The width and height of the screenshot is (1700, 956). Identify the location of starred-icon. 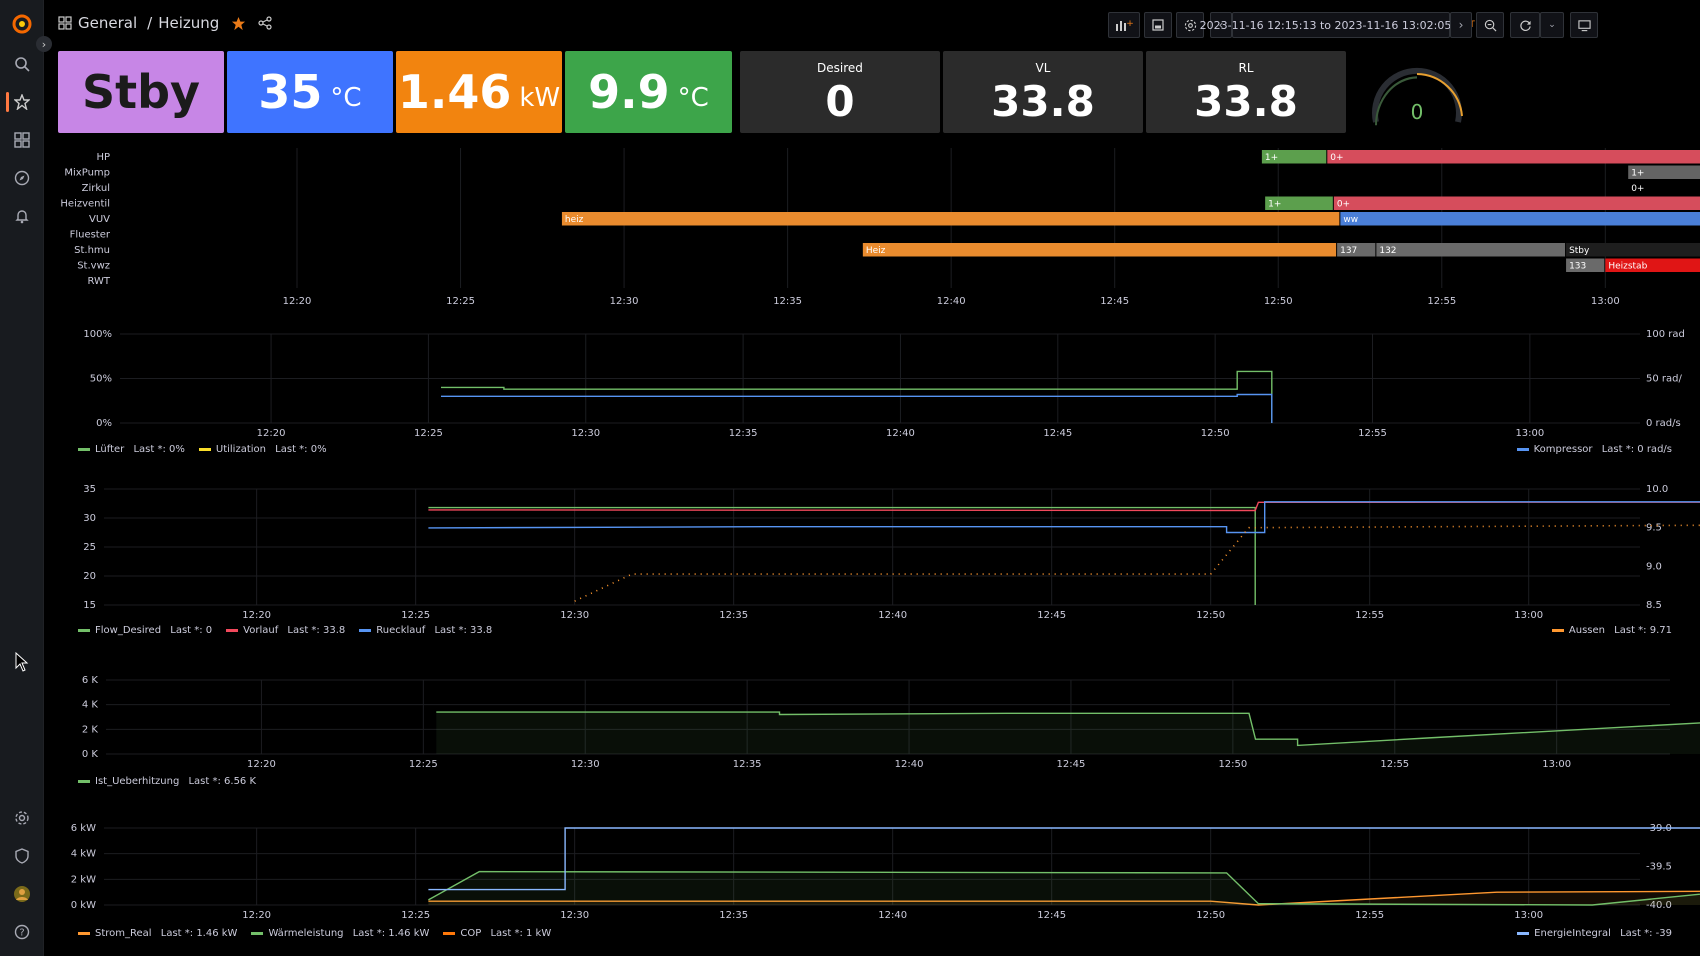
(22, 102).